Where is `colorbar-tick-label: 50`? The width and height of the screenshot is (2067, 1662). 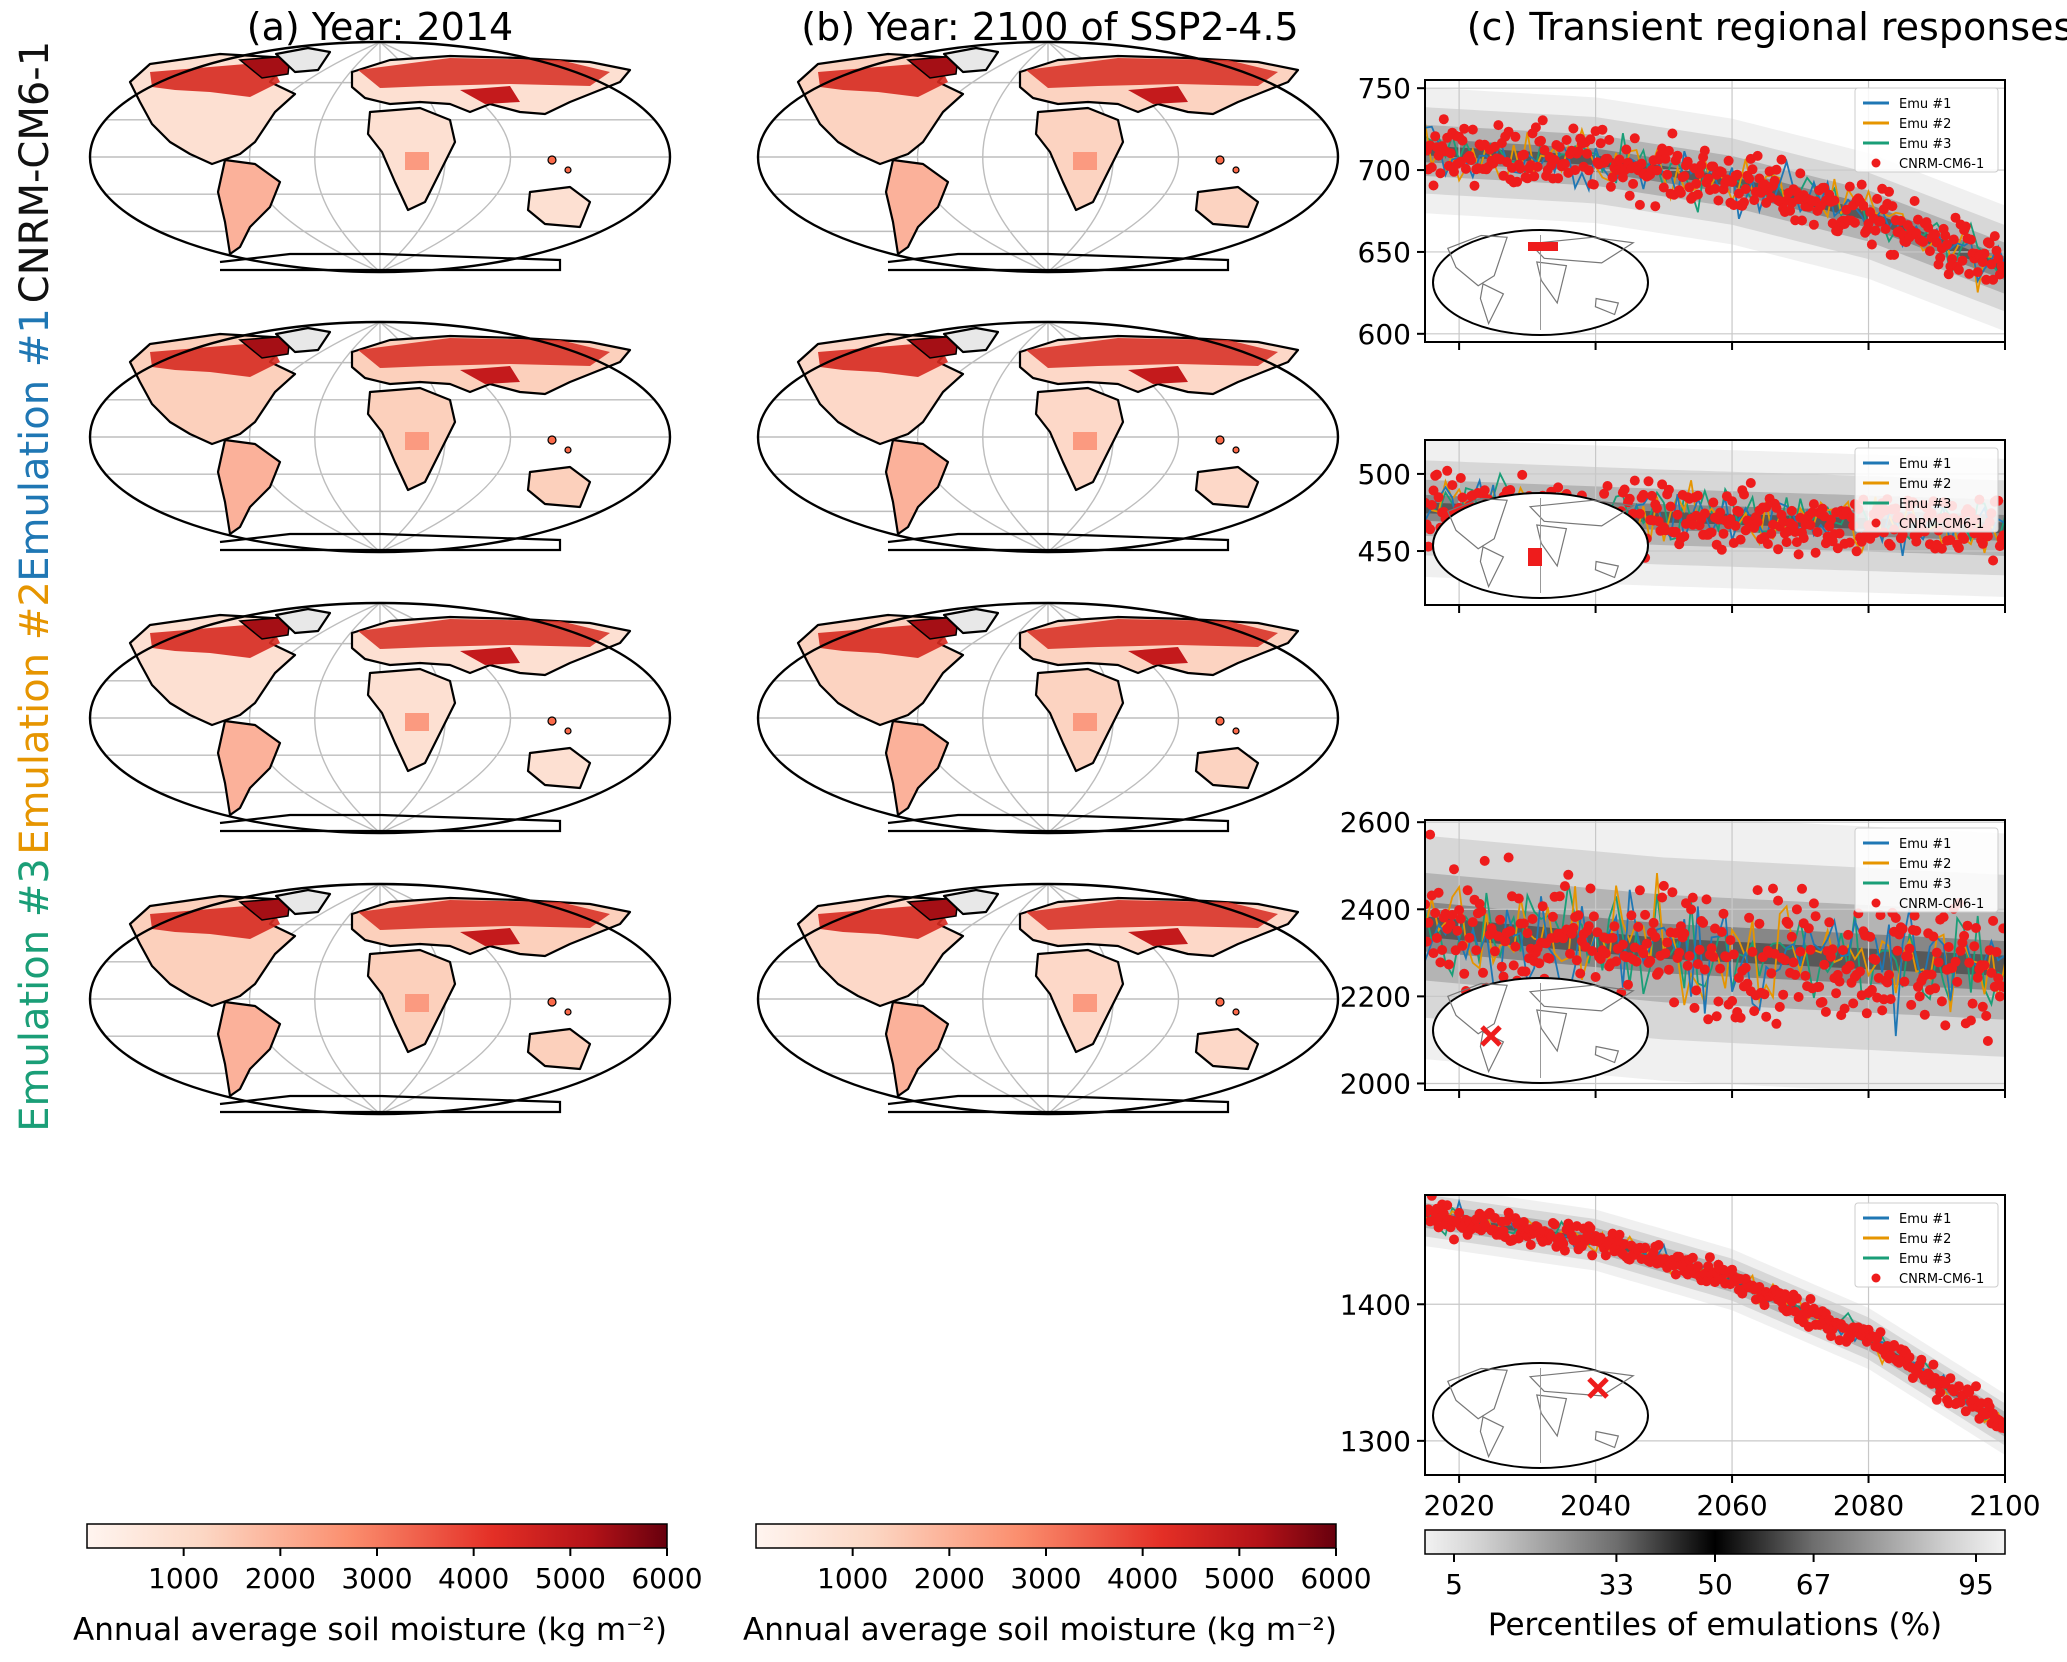
colorbar-tick-label: 50 is located at coordinates (1715, 1584).